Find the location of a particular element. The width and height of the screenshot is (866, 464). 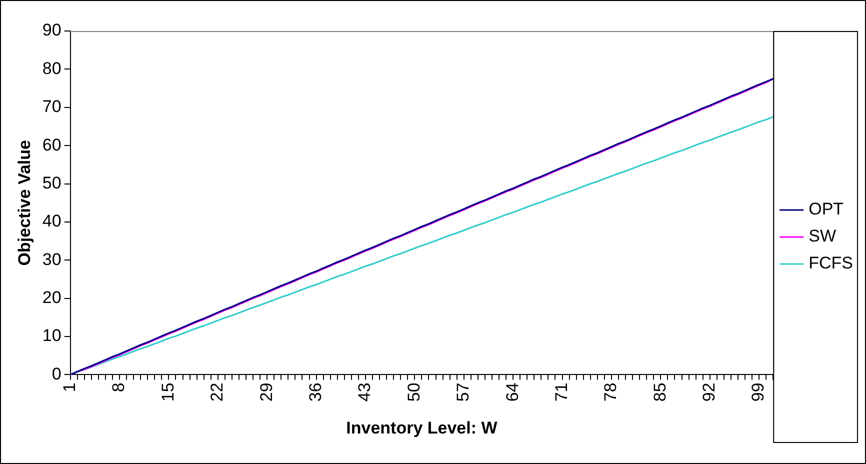

y-tick-label: 20 is located at coordinates (52, 298).